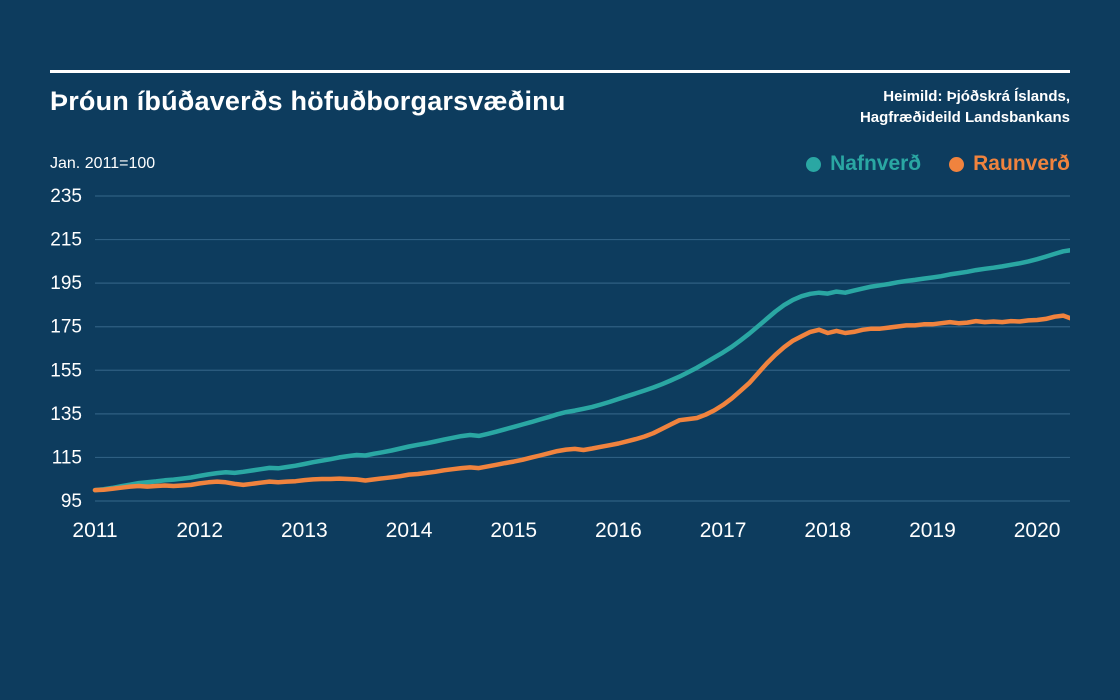 The image size is (1120, 700). I want to click on x-axis-label-2012: 2012, so click(199, 530).